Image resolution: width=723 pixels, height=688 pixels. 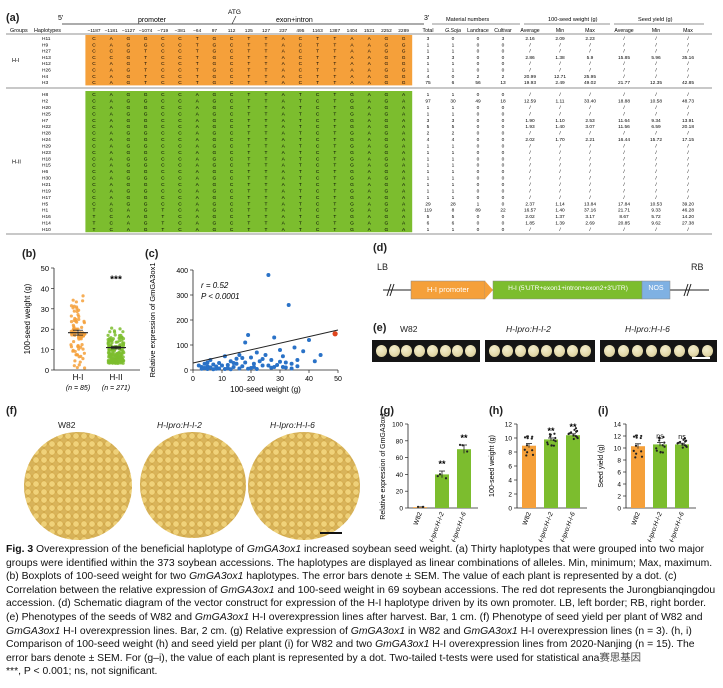 I want to click on stat-cell: 17.15, so click(x=688, y=140).